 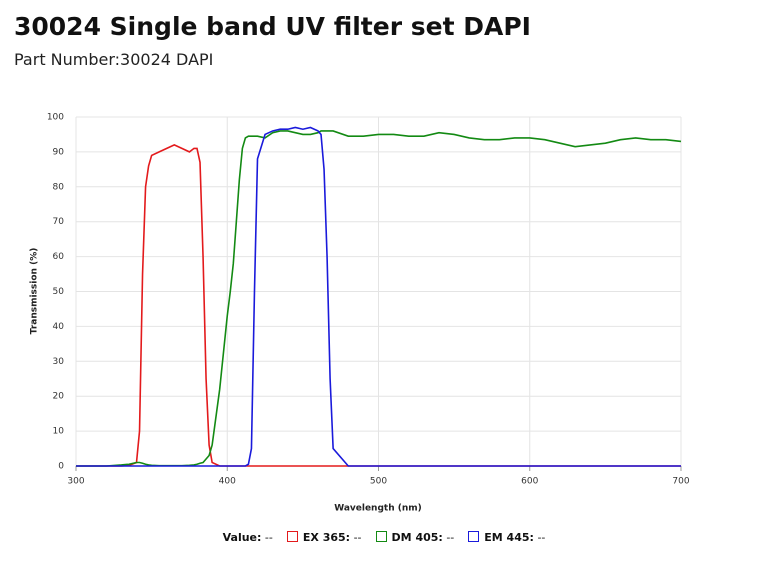 I want to click on legend-item: Value --, so click(x=248, y=537).